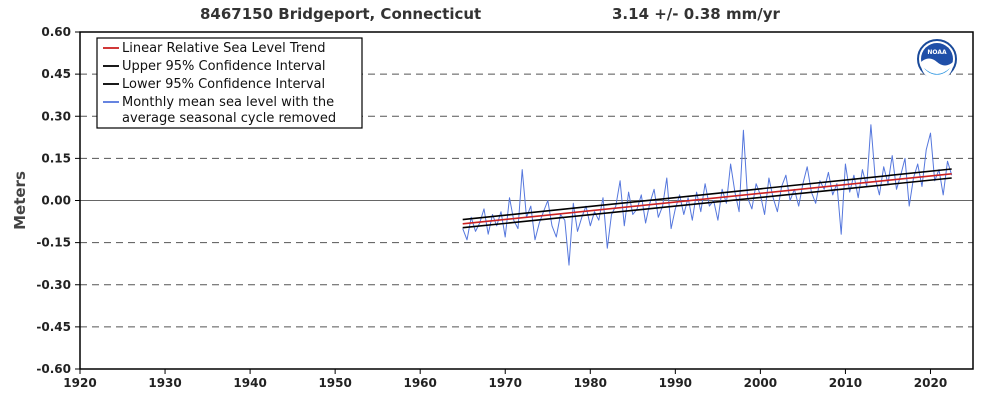 This screenshot has height=404, width=1000. I want to click on x-tick-label: 1960, so click(419, 383).